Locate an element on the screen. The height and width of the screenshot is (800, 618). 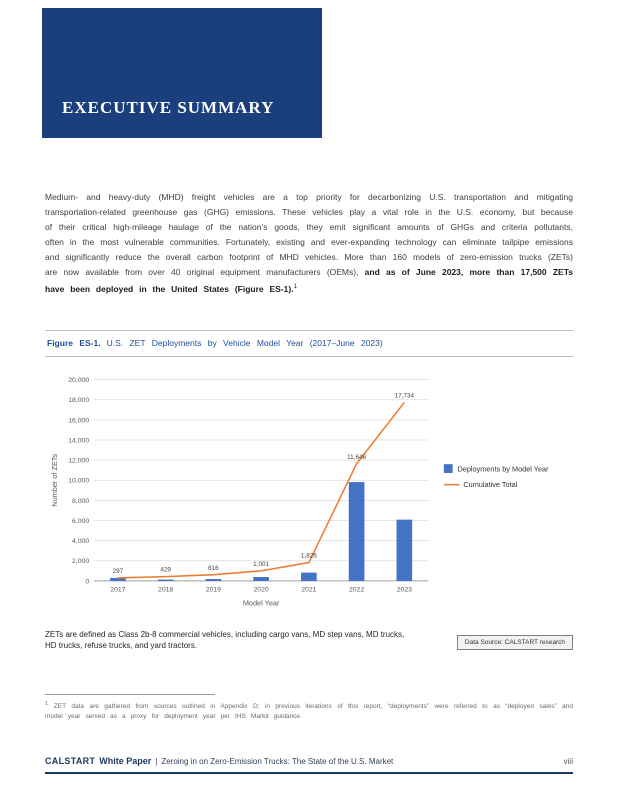
y-tick-label: 4,000 is located at coordinates (80, 541).